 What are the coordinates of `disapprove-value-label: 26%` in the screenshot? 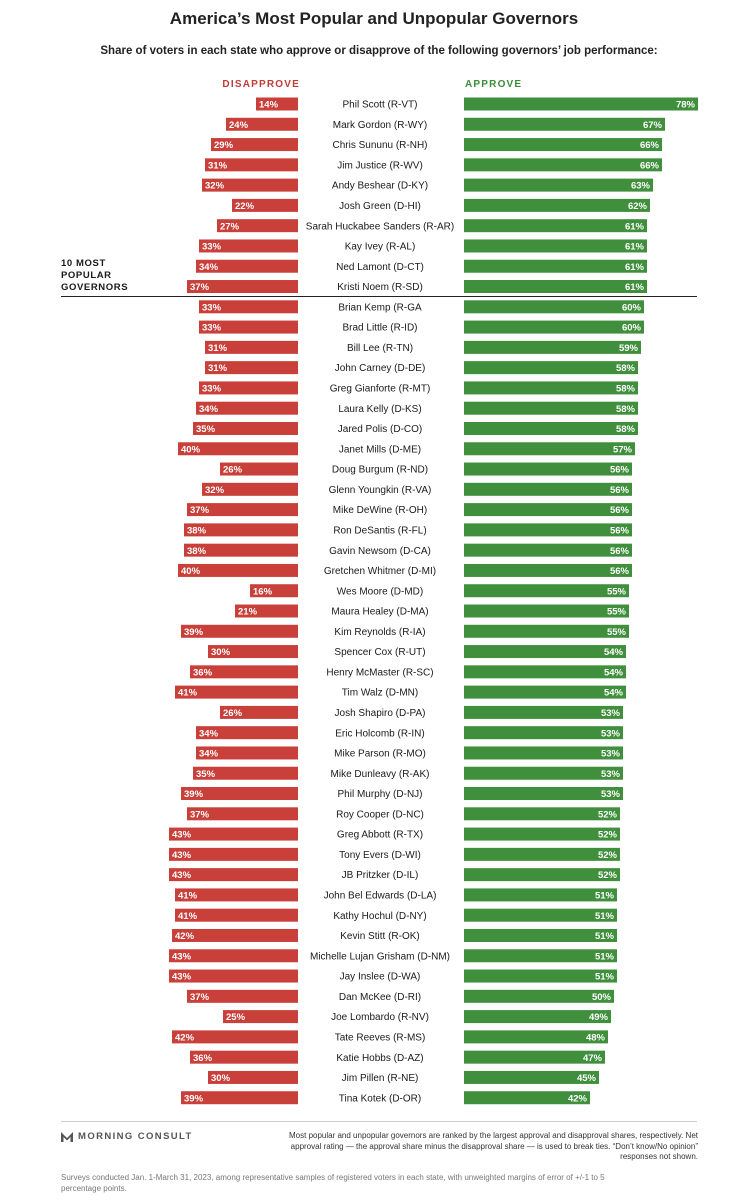 It's located at (233, 713).